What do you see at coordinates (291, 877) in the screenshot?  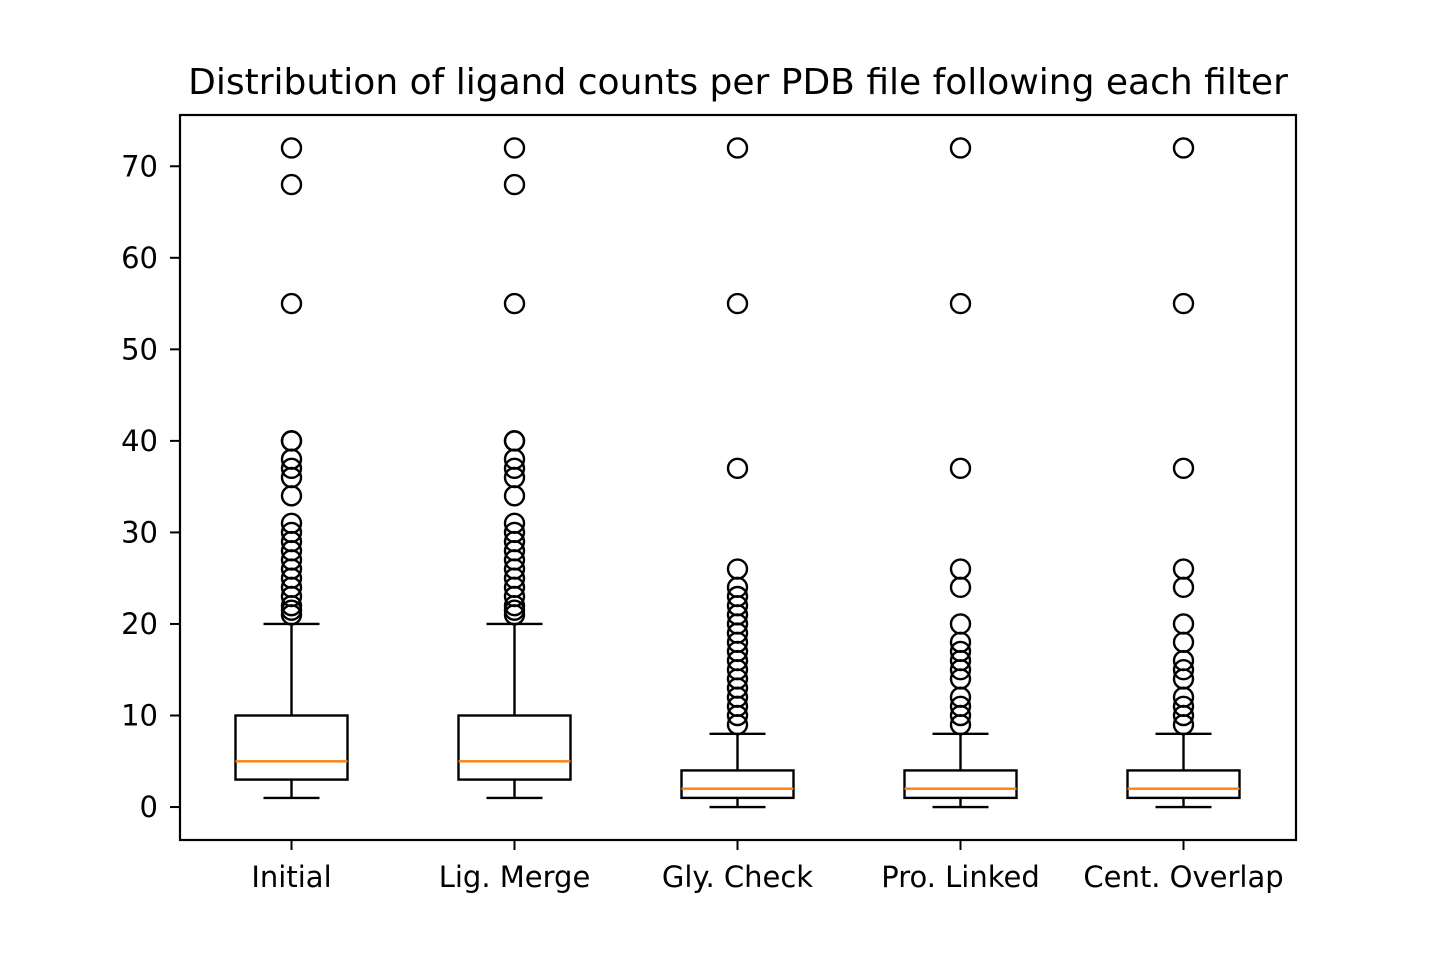 I see `x-tick-label: Initial` at bounding box center [291, 877].